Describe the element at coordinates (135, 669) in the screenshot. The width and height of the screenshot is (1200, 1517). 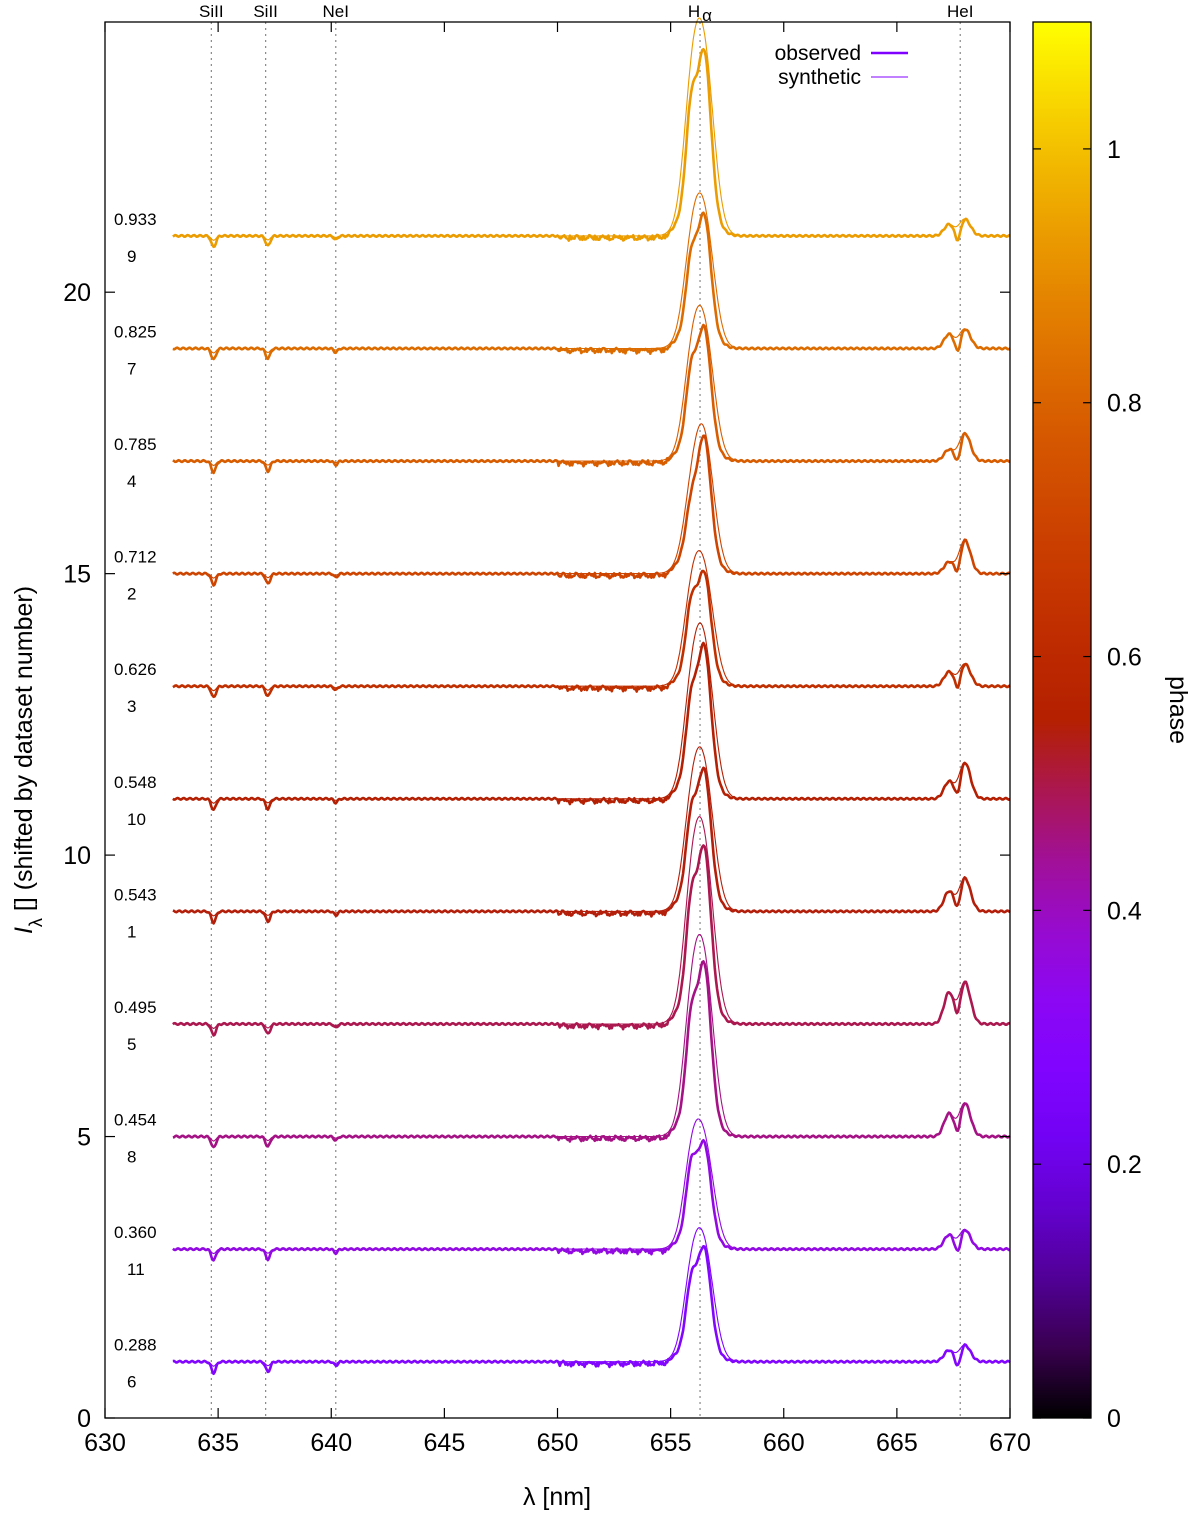
I see `series-phase-label: 0.626` at that location.